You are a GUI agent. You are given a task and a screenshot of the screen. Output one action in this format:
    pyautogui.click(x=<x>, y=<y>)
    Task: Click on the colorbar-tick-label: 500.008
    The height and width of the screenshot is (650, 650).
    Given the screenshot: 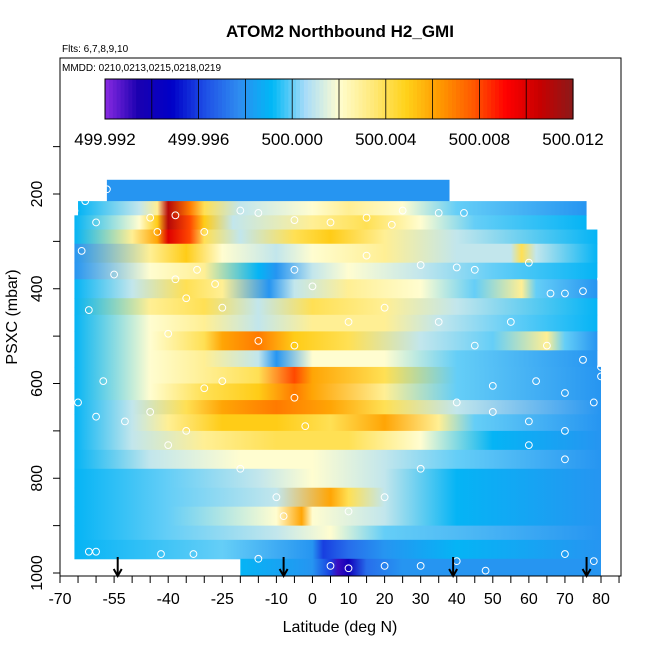 What is the action you would take?
    pyautogui.click(x=479, y=139)
    